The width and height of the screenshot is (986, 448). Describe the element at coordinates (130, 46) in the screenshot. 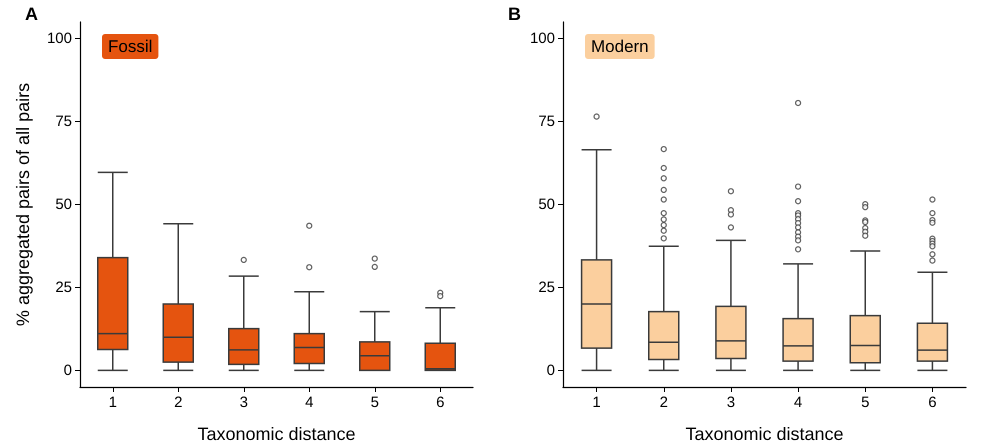

I see `text: Fossil` at that location.